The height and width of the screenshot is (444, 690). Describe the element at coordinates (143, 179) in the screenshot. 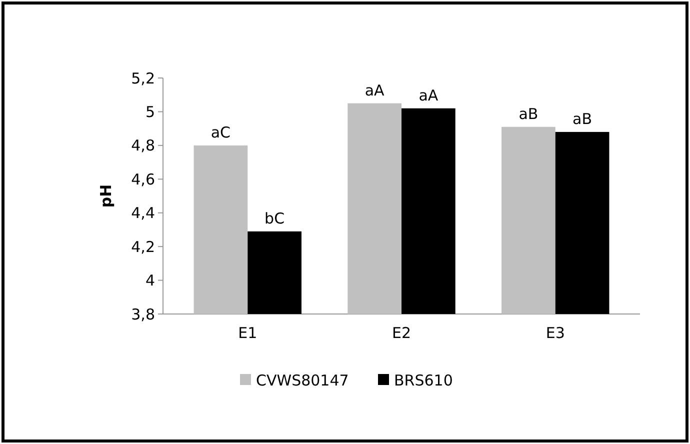

I see `y-tick-label: 4,6` at that location.